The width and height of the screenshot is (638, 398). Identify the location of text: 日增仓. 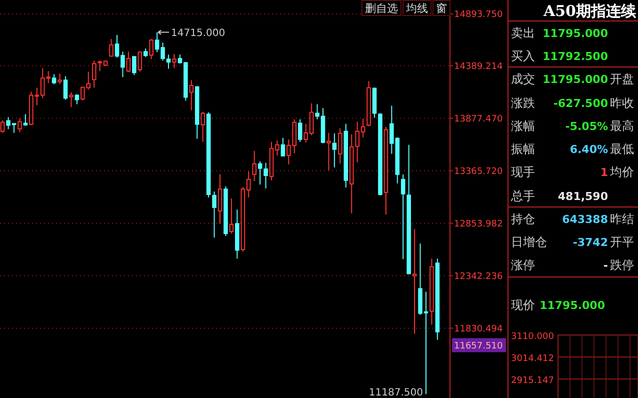
(529, 242).